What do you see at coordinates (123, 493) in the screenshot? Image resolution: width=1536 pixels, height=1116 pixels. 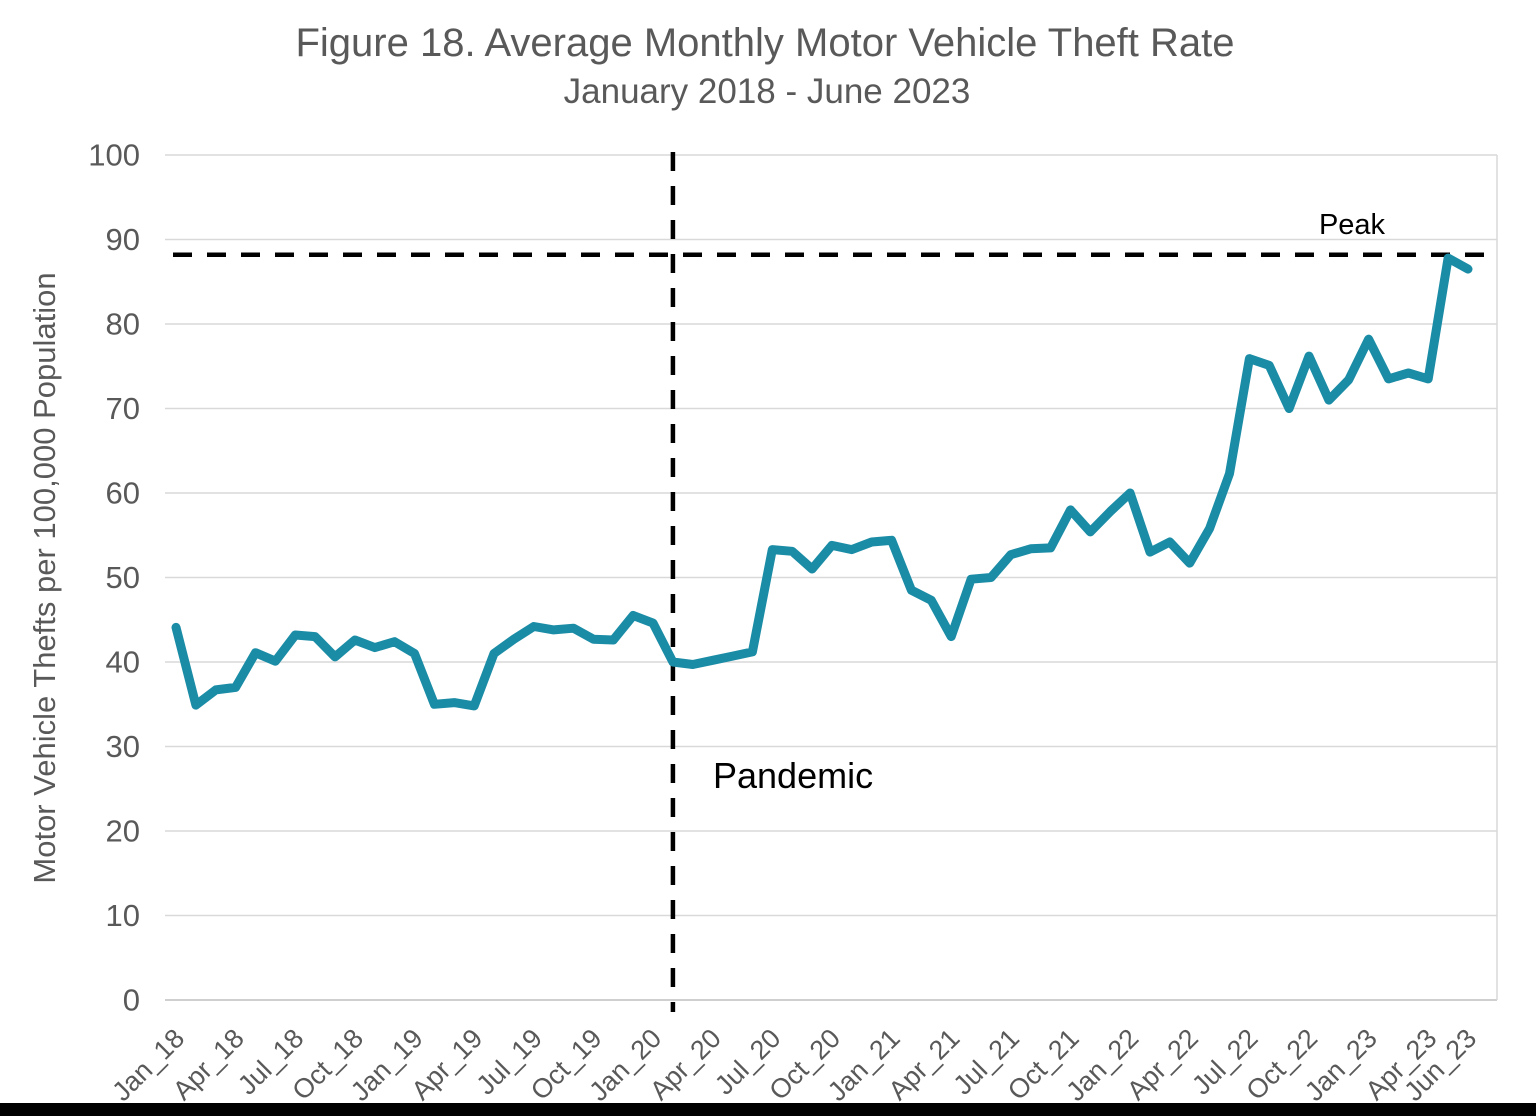 I see `y-tick-label: 60` at bounding box center [123, 493].